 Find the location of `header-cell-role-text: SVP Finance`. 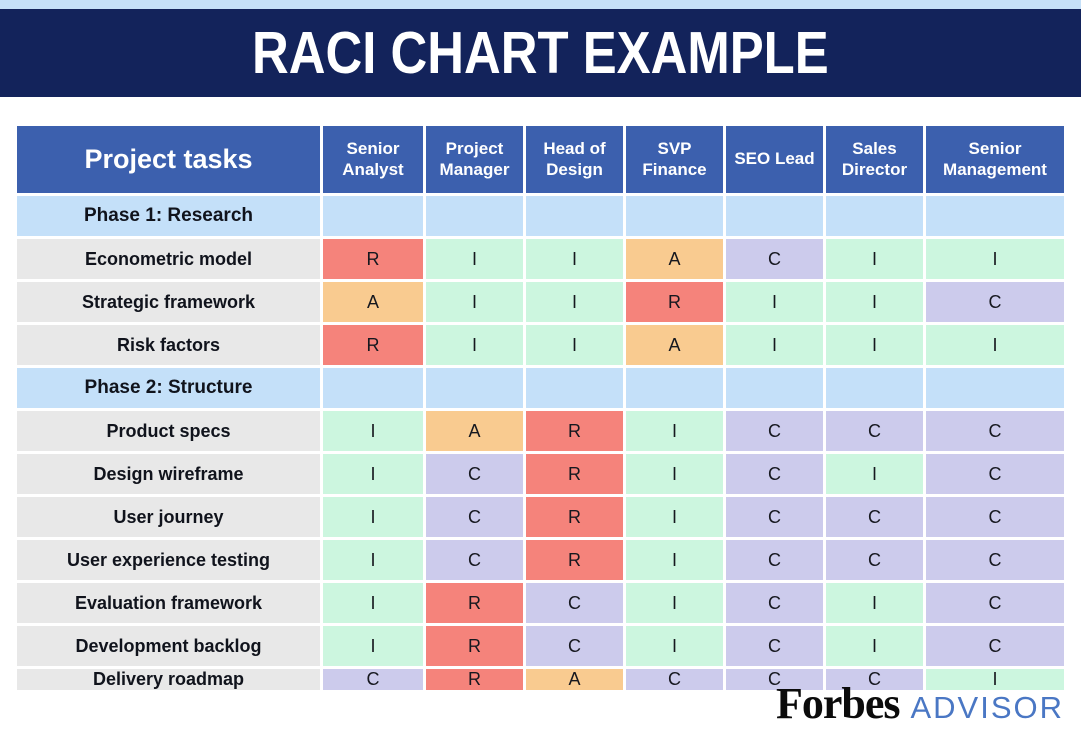

header-cell-role-text: SVP Finance is located at coordinates (674, 159).